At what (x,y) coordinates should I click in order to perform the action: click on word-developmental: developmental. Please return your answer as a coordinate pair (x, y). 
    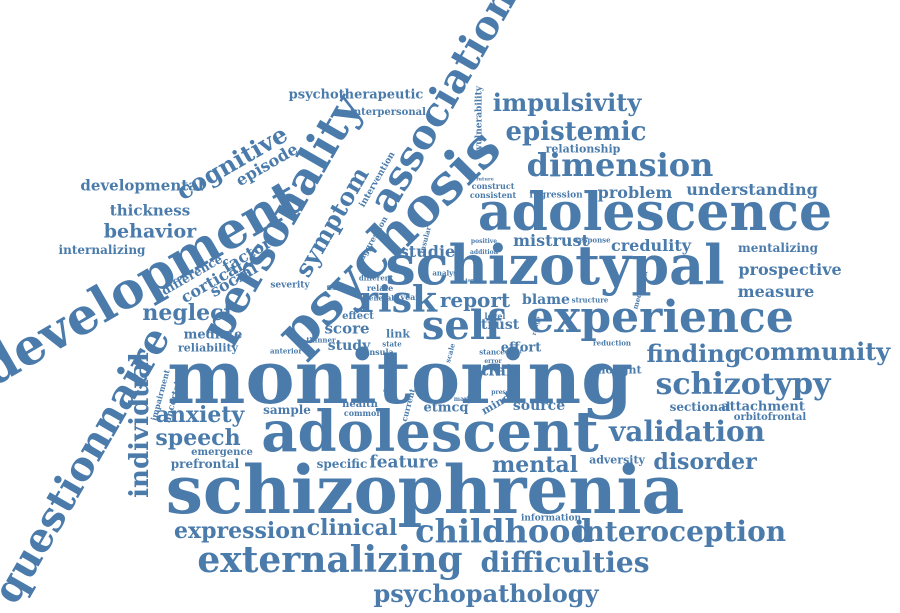
    Looking at the image, I should click on (142, 185).